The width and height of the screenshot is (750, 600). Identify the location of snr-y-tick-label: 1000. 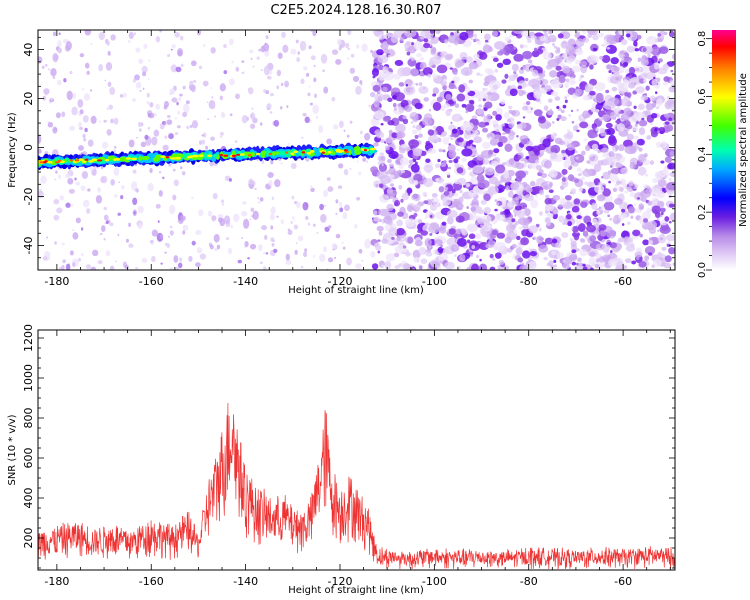
(28, 378).